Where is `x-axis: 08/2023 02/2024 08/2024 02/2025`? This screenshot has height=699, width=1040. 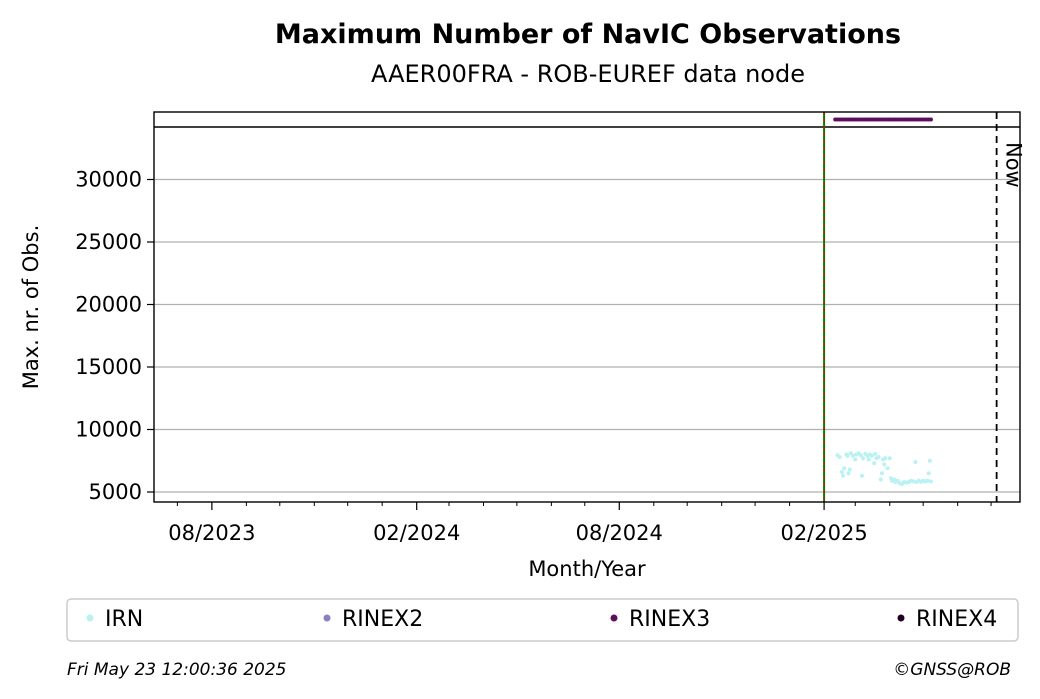
x-axis: 08/2023 02/2024 08/2024 02/2025 is located at coordinates (580, 523).